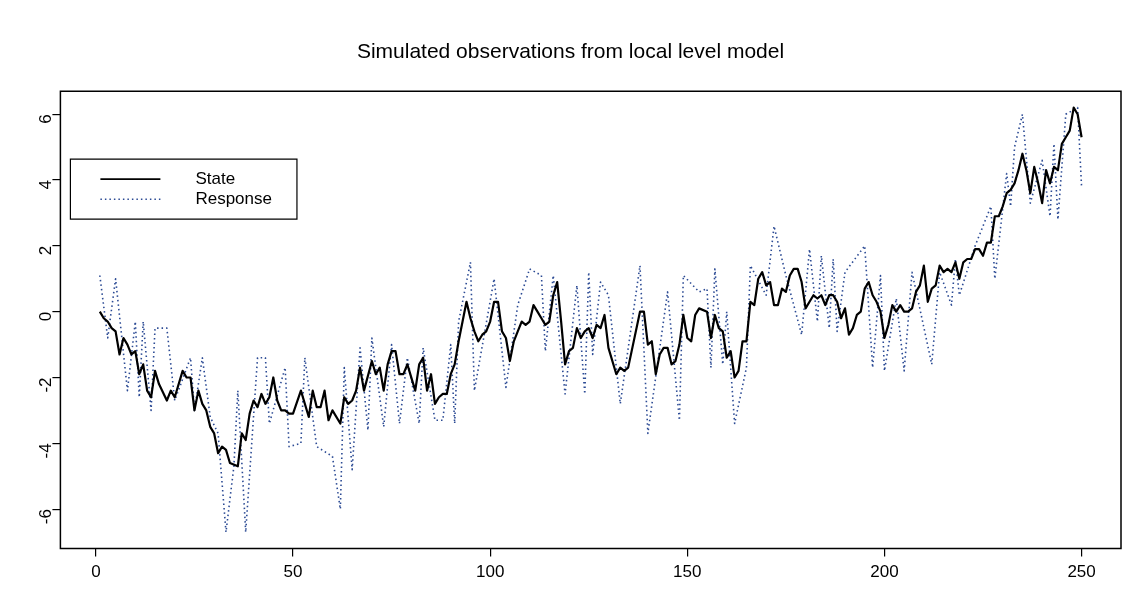  What do you see at coordinates (46, 250) in the screenshot?
I see `y-tick-label: 2` at bounding box center [46, 250].